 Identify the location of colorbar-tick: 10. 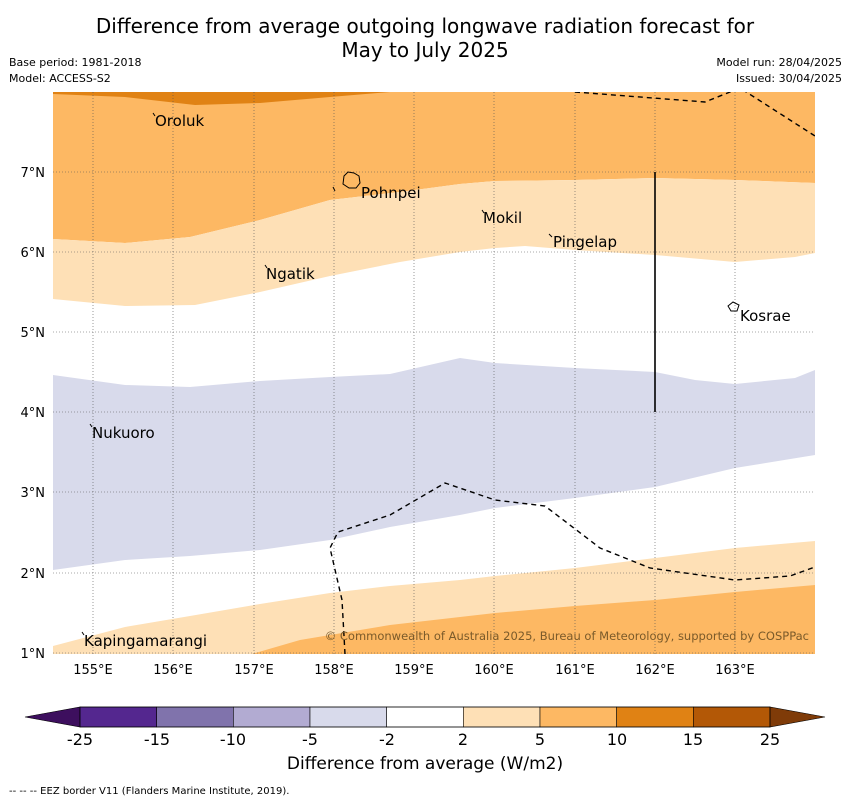
(617, 739).